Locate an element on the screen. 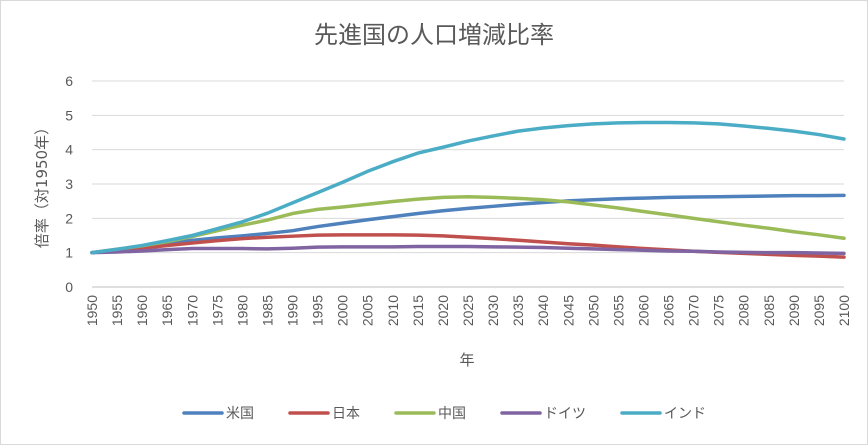 The image size is (868, 445). legend: 米国 日本 中国 ドイツ インド is located at coordinates (444, 414).